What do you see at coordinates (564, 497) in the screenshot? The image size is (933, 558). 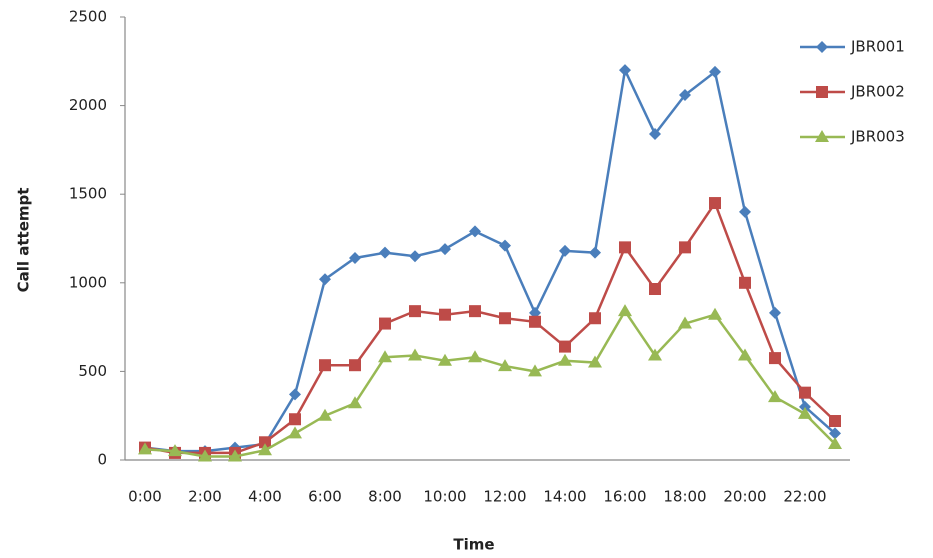 I see `x-tick-label: 14:00` at bounding box center [564, 497].